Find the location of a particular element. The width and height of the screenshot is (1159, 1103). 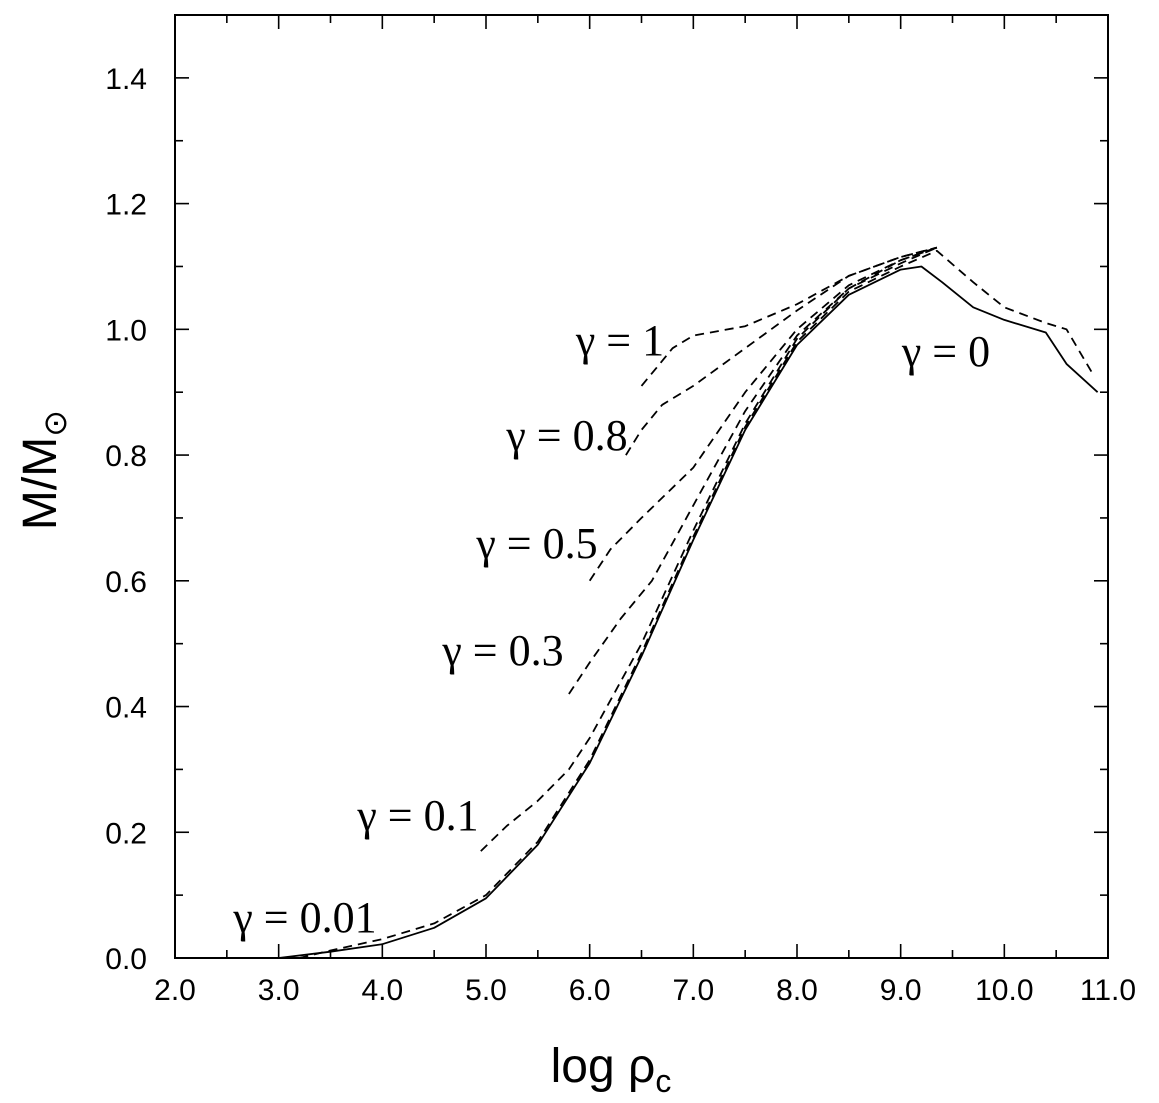

y-tick-label: 0.2 is located at coordinates (126, 833).